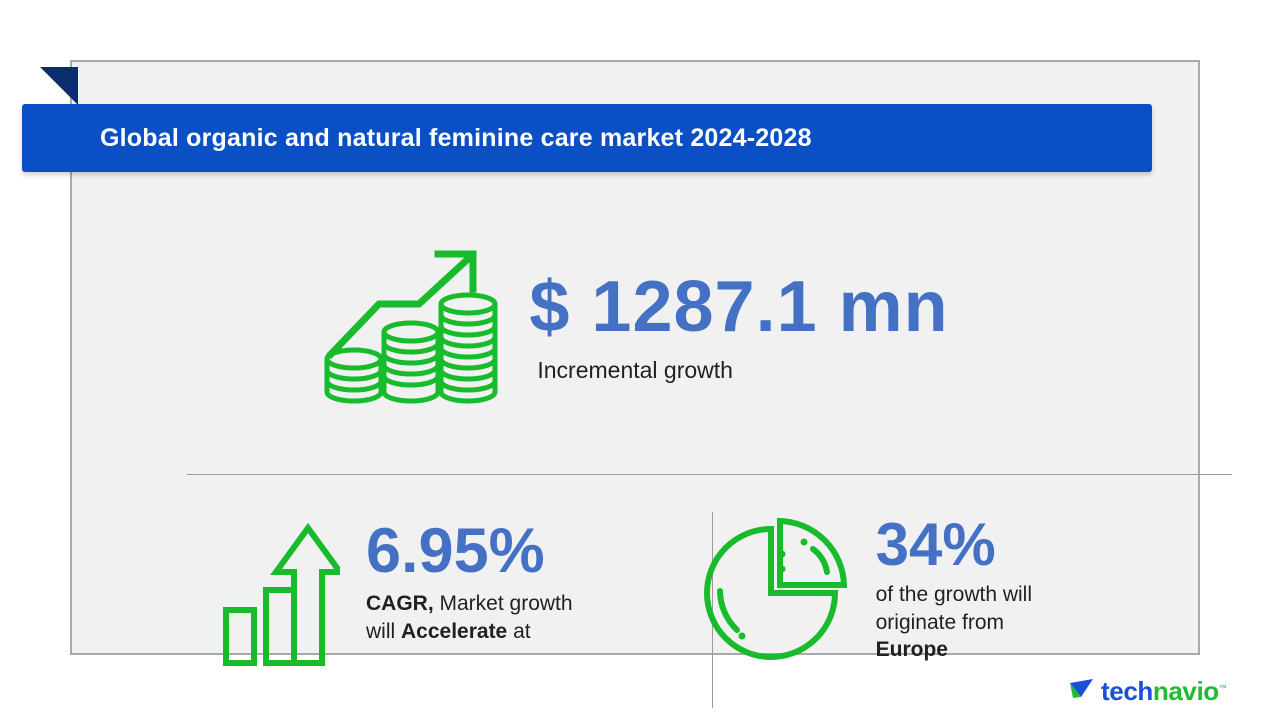 Image resolution: width=1280 pixels, height=720 pixels. I want to click on region-caption-line-1: of the growth will, so click(954, 594).